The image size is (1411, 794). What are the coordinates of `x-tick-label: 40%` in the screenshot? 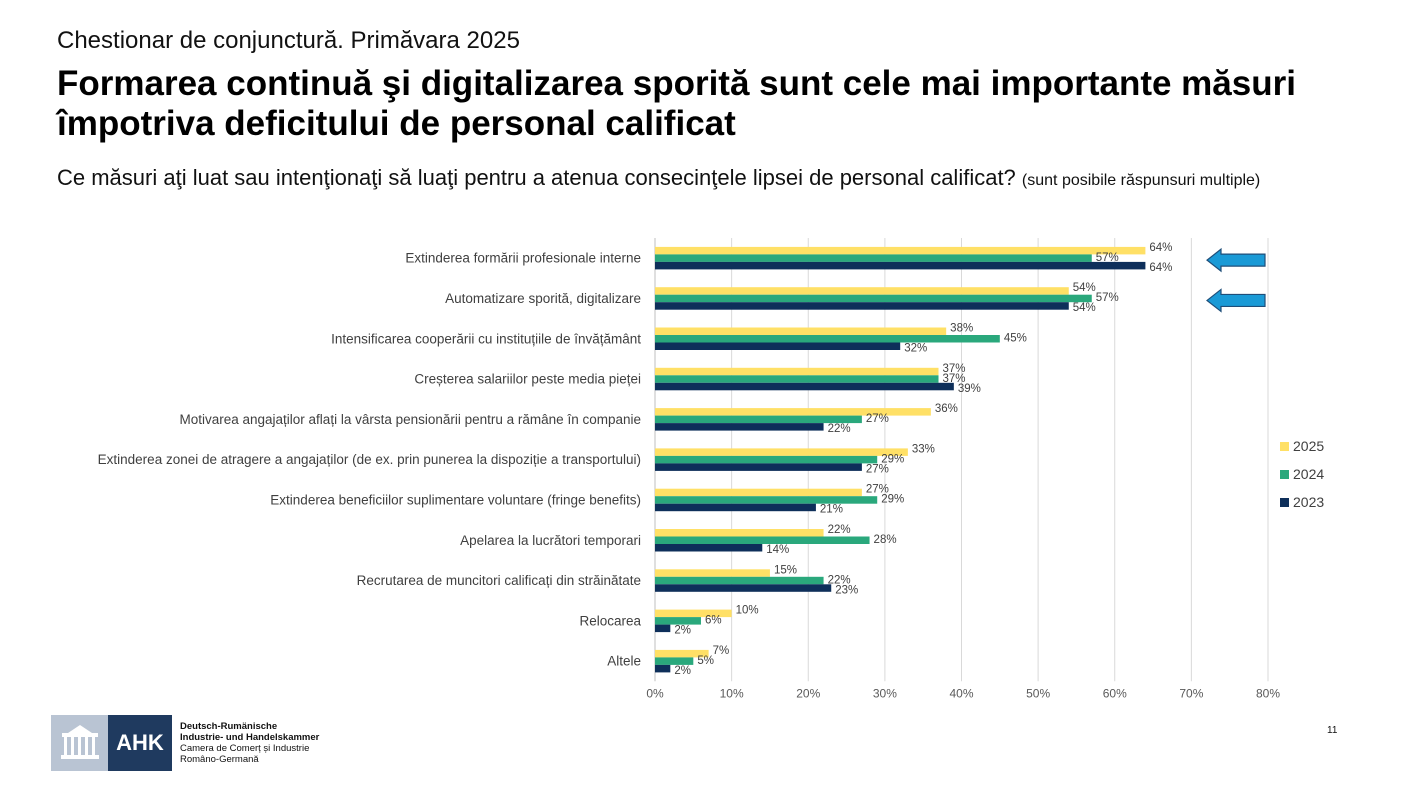 It's located at (961, 693).